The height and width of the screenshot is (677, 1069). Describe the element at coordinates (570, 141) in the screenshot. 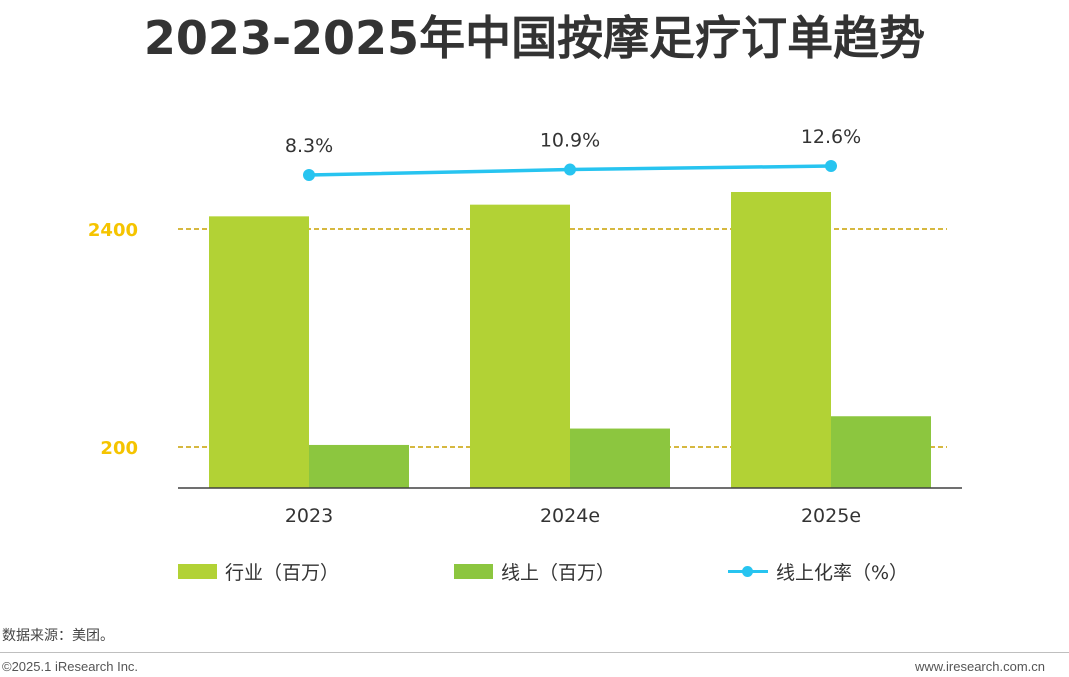

I see `data-label-online-rate-2024e: 10.9%` at that location.